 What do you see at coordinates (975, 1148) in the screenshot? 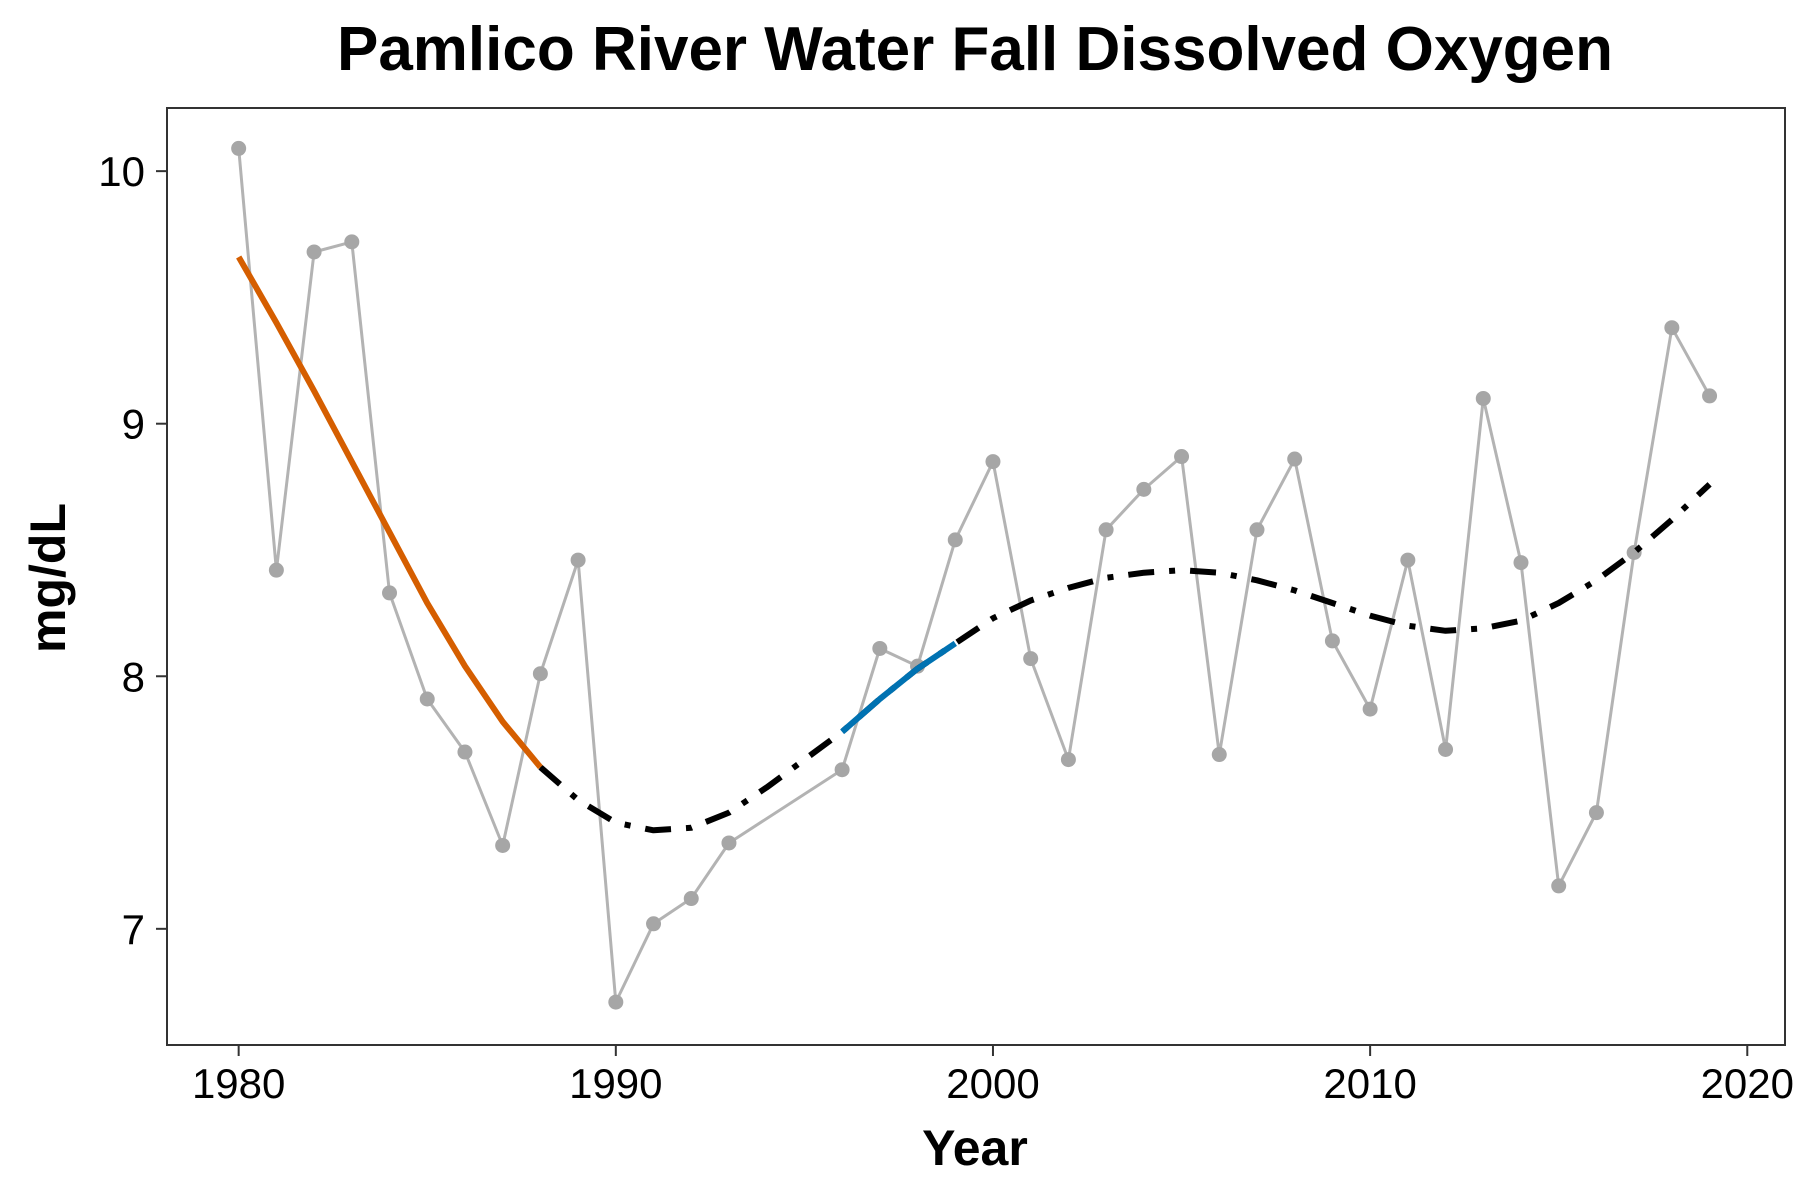
I see `x-axis-title: Year` at bounding box center [975, 1148].